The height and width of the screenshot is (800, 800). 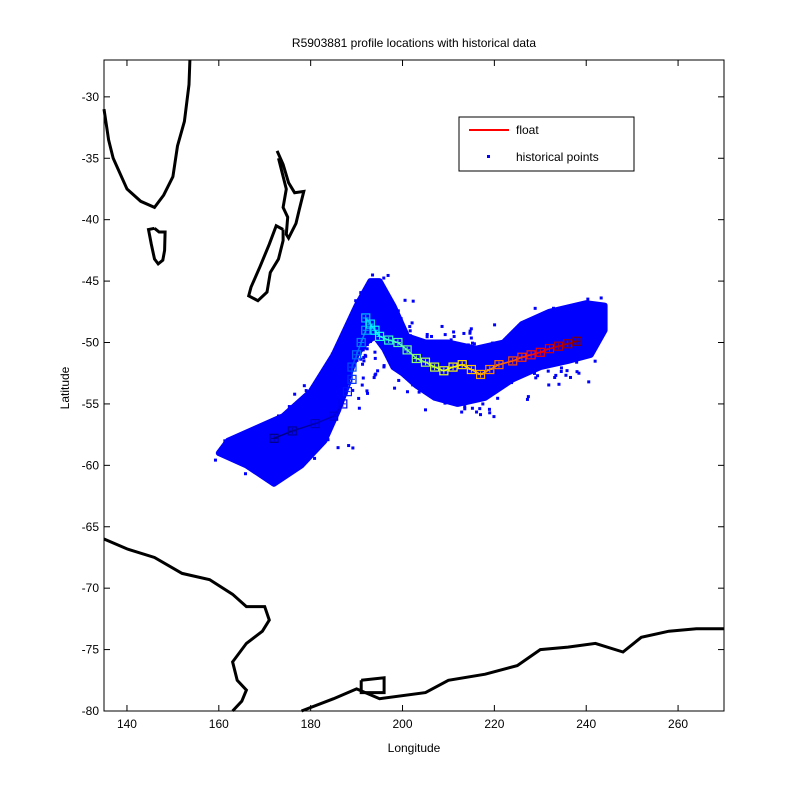 What do you see at coordinates (494, 724) in the screenshot?
I see `x-tick-label: 220` at bounding box center [494, 724].